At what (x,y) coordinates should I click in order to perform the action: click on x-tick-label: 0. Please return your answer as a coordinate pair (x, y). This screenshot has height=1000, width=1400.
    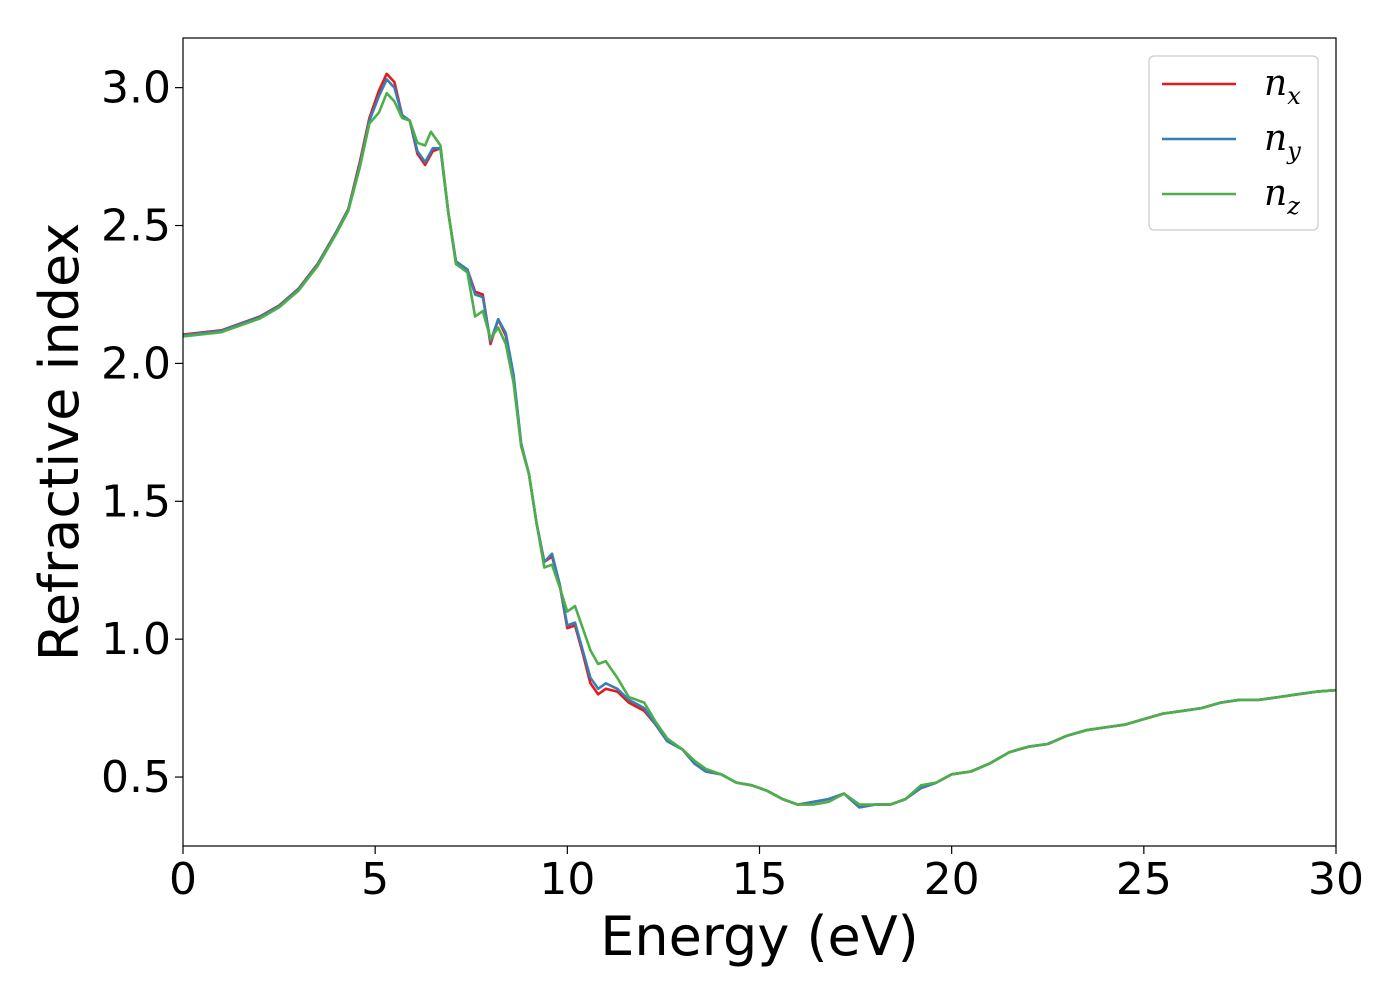
    Looking at the image, I should click on (183, 879).